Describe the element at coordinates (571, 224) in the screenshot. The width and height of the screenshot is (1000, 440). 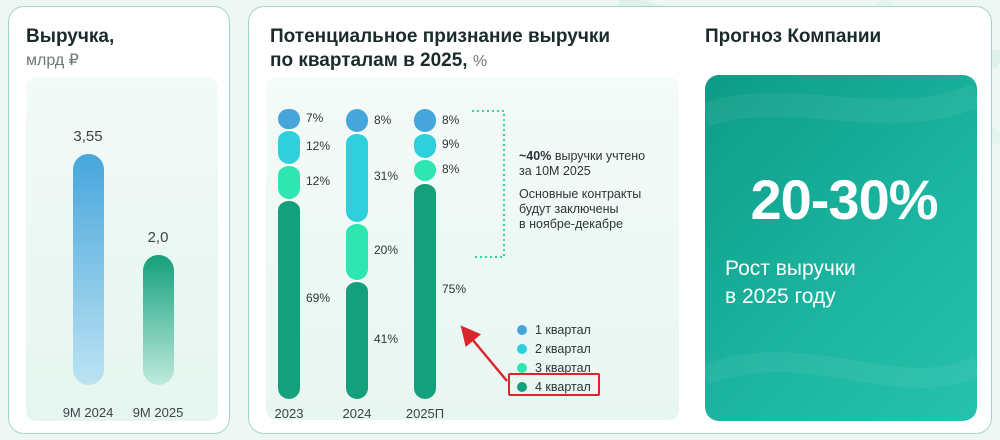
I see `note-line5: в ноябре-декабре` at that location.